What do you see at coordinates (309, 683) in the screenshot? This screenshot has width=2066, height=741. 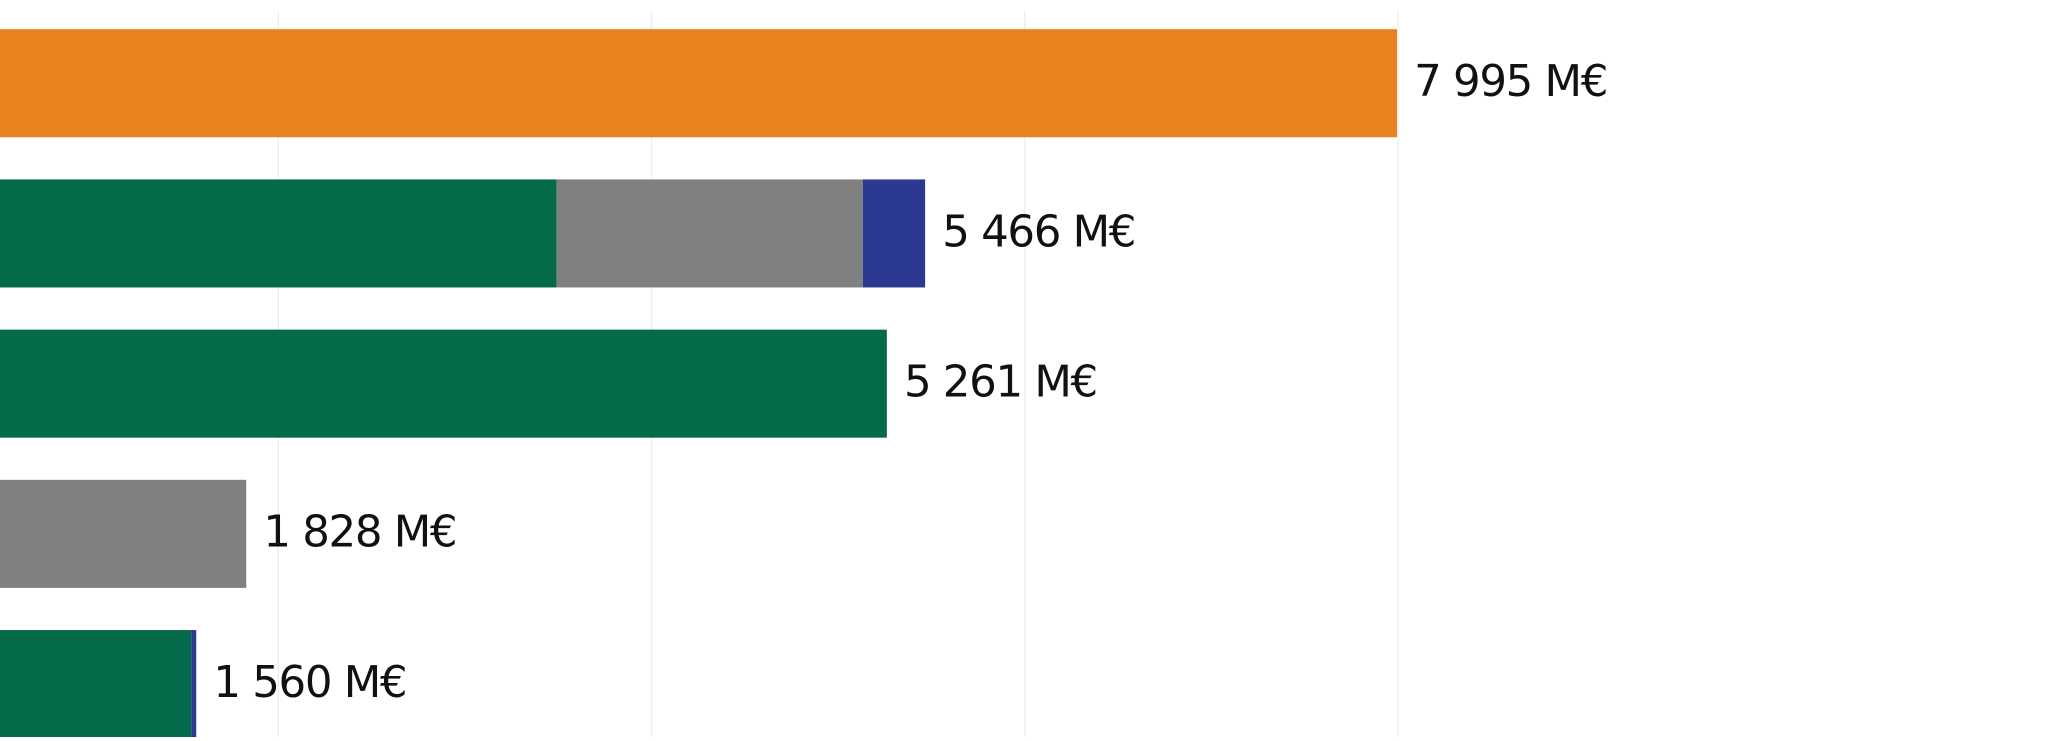 I see `total-label: 1 560 M€` at bounding box center [309, 683].